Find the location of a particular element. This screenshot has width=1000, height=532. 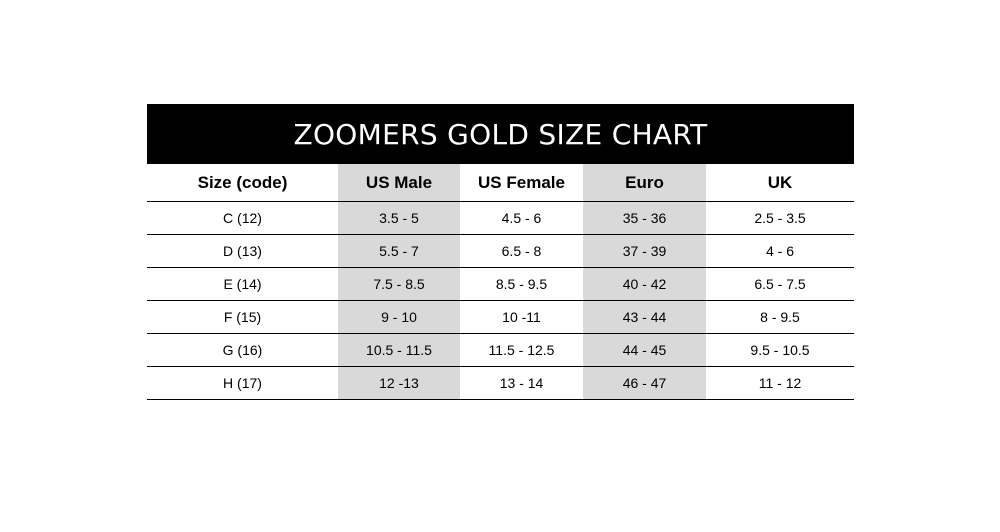

table-cell: 6.5 - 8 is located at coordinates (521, 251).